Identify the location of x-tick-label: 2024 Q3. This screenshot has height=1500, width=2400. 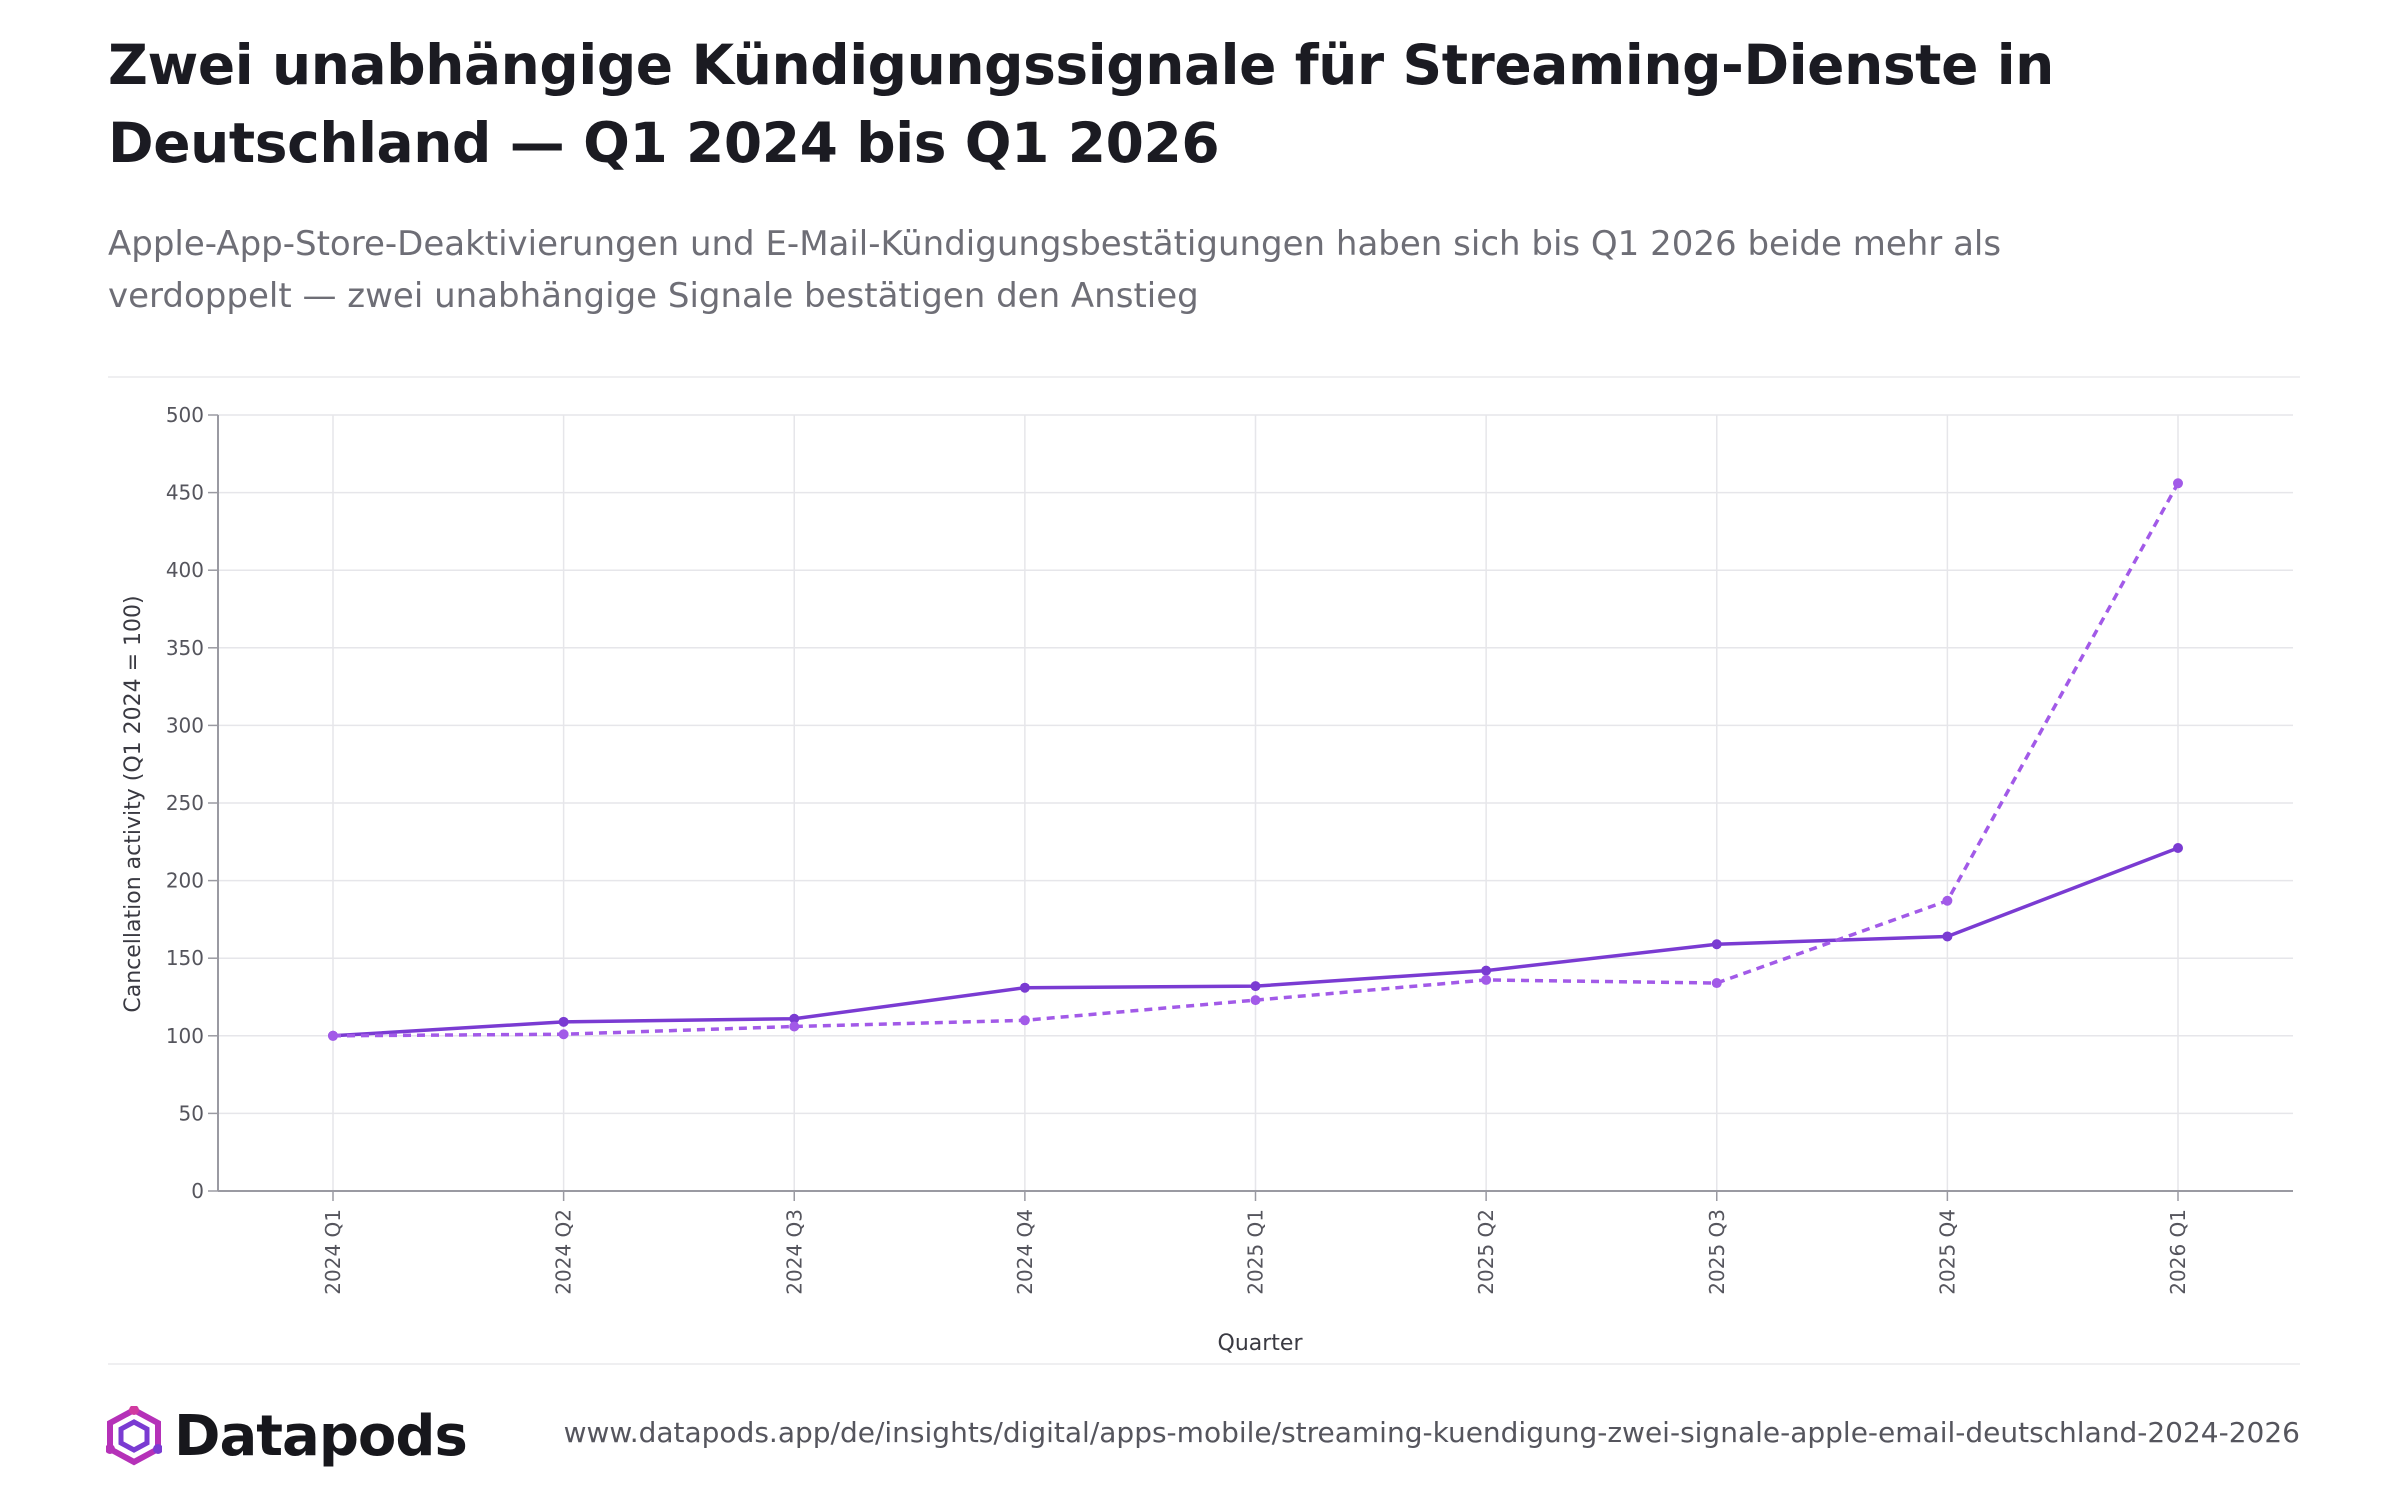
(794, 1252).